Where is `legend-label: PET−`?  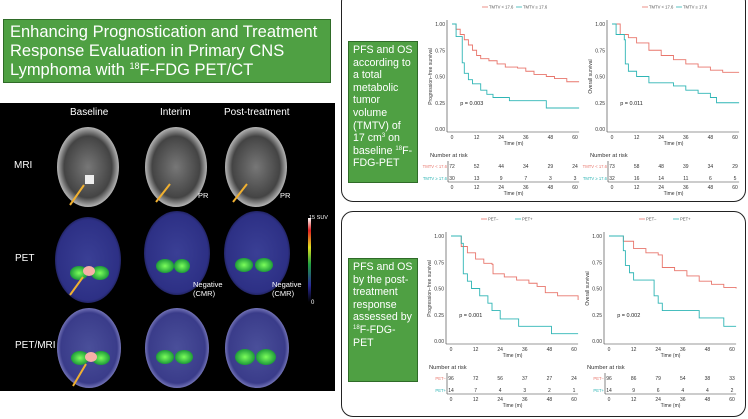
legend-label: PET− is located at coordinates (493, 219).